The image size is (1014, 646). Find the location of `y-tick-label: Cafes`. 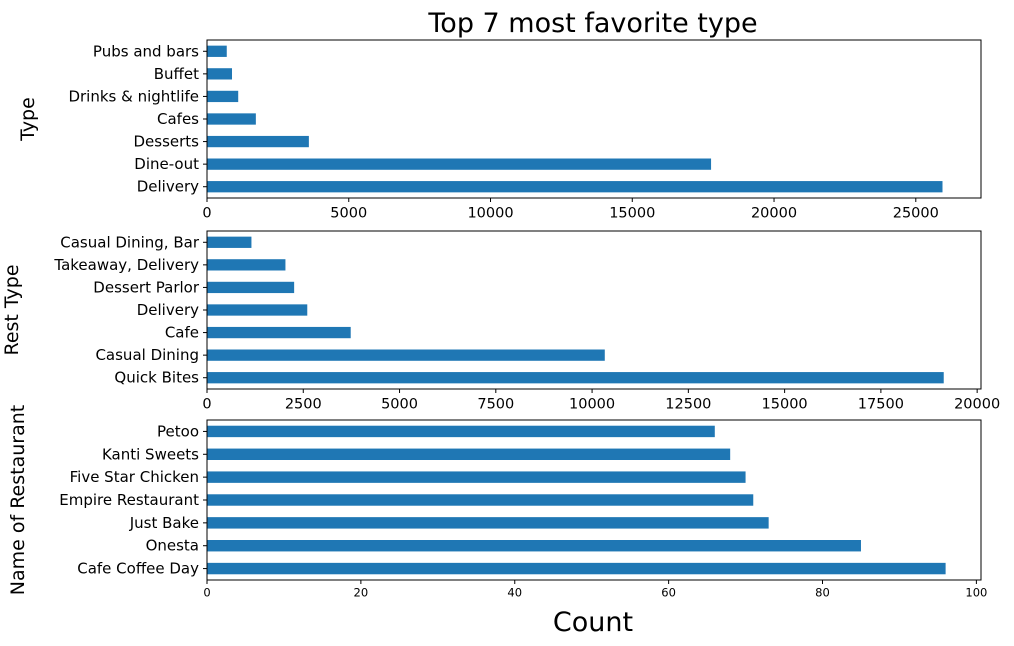

y-tick-label: Cafes is located at coordinates (178, 119).